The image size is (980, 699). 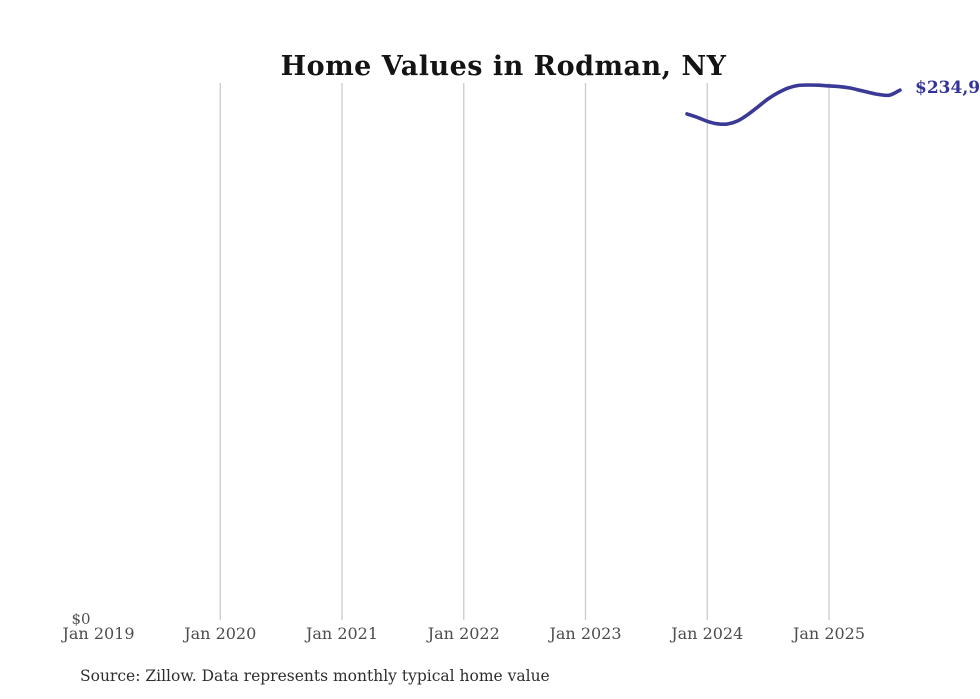 I want to click on x-tick-label: Jan 2024, so click(x=707, y=633).